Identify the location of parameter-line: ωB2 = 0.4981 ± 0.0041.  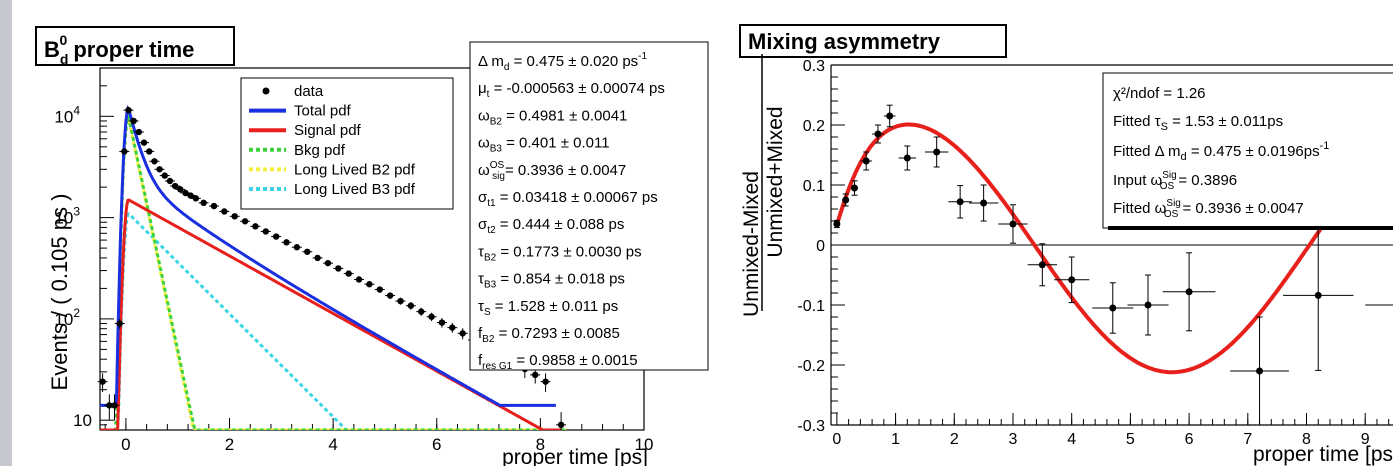
(552, 117).